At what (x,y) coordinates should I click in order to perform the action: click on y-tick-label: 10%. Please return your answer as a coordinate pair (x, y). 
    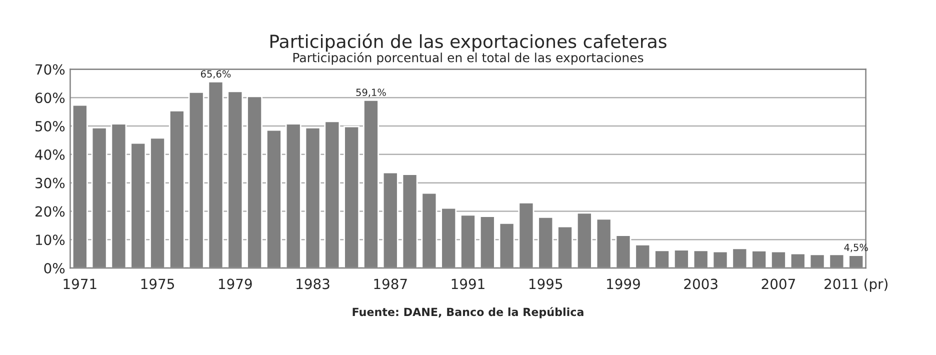
    Looking at the image, I should click on (50, 240).